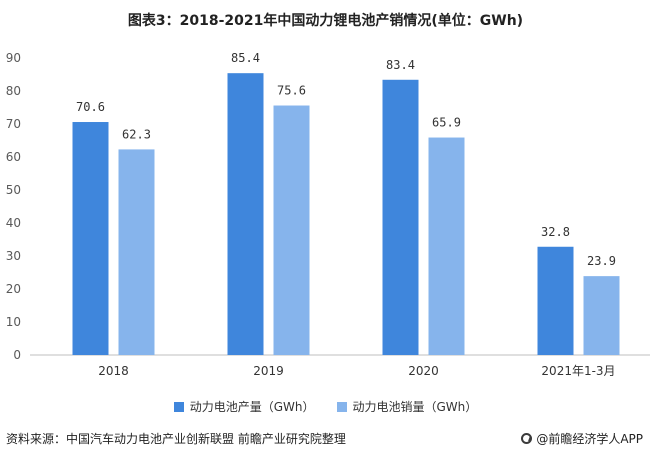  I want to click on y-tick-label: 60, so click(13, 157).